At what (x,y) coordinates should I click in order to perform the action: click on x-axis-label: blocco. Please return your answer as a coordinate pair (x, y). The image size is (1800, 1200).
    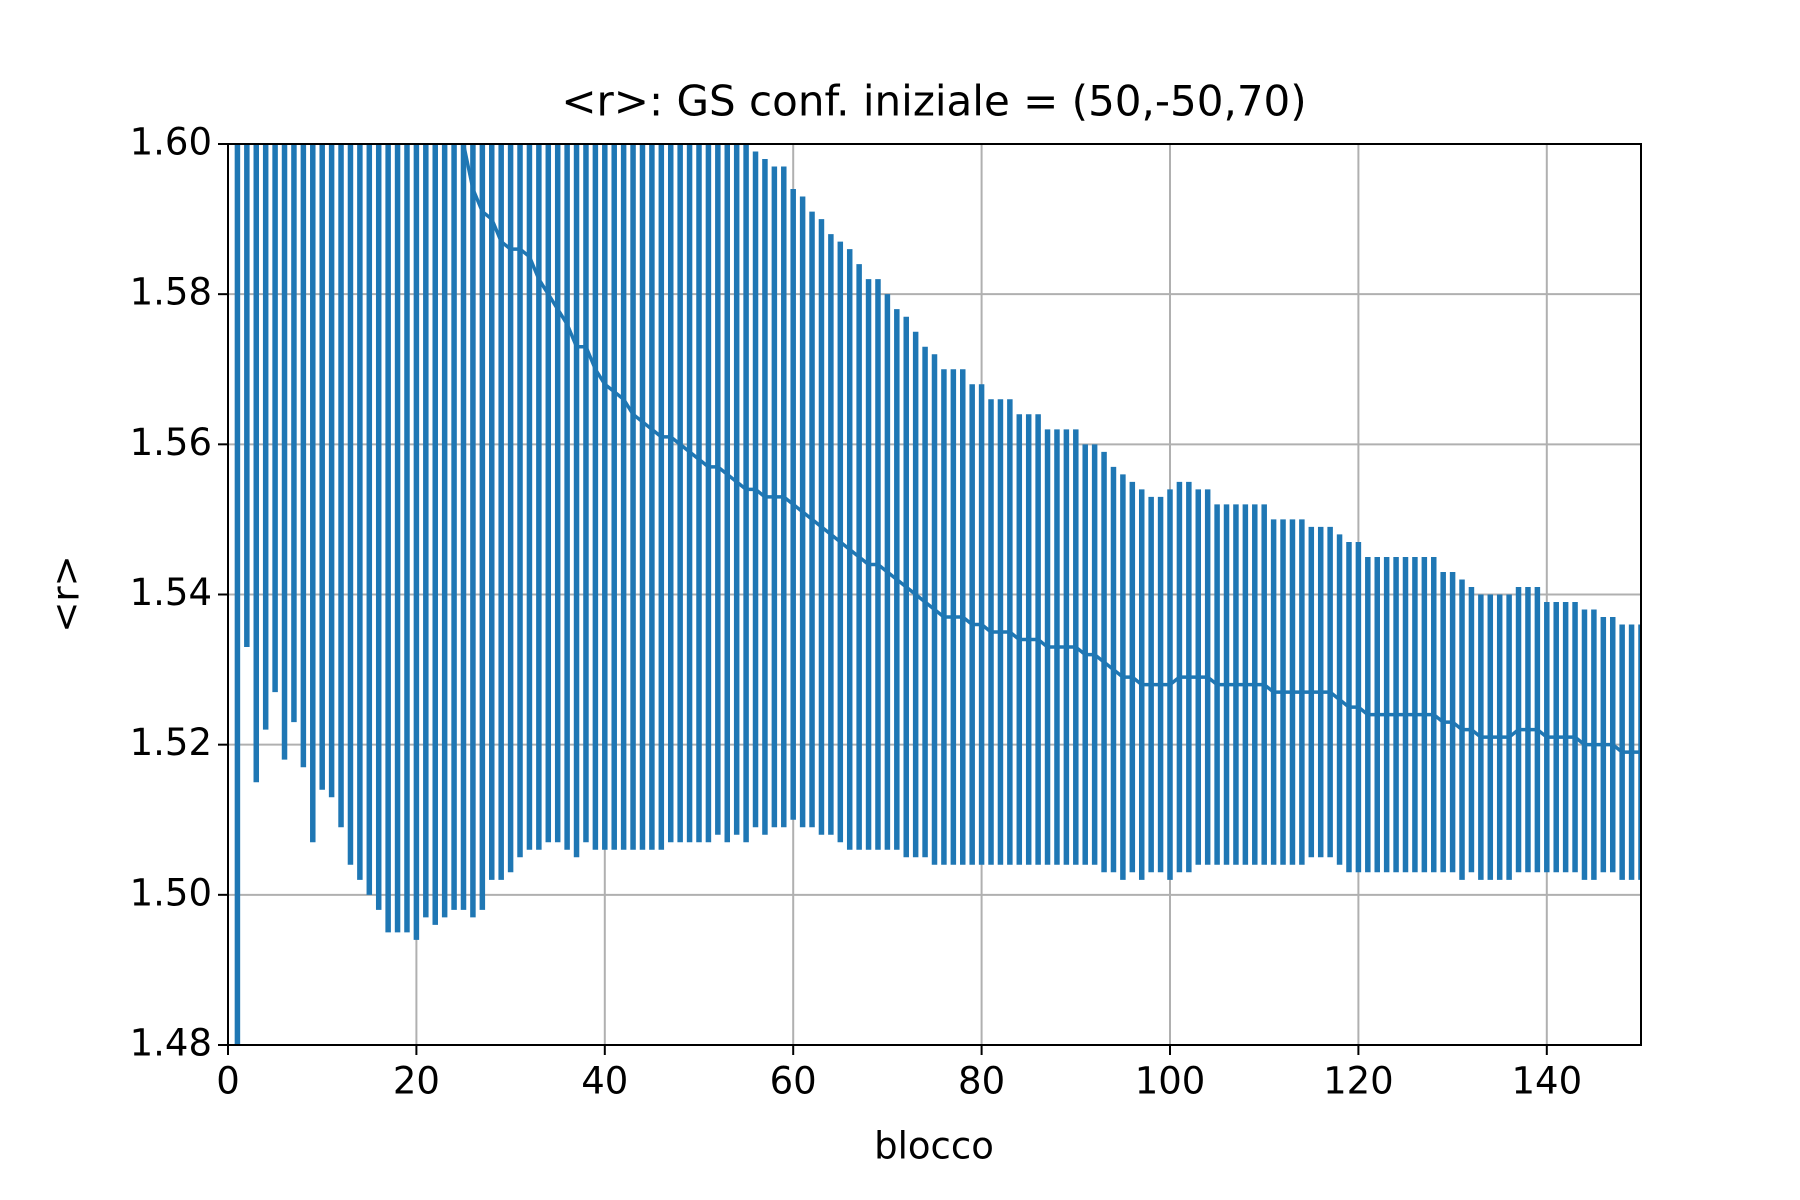
    Looking at the image, I should click on (934, 1146).